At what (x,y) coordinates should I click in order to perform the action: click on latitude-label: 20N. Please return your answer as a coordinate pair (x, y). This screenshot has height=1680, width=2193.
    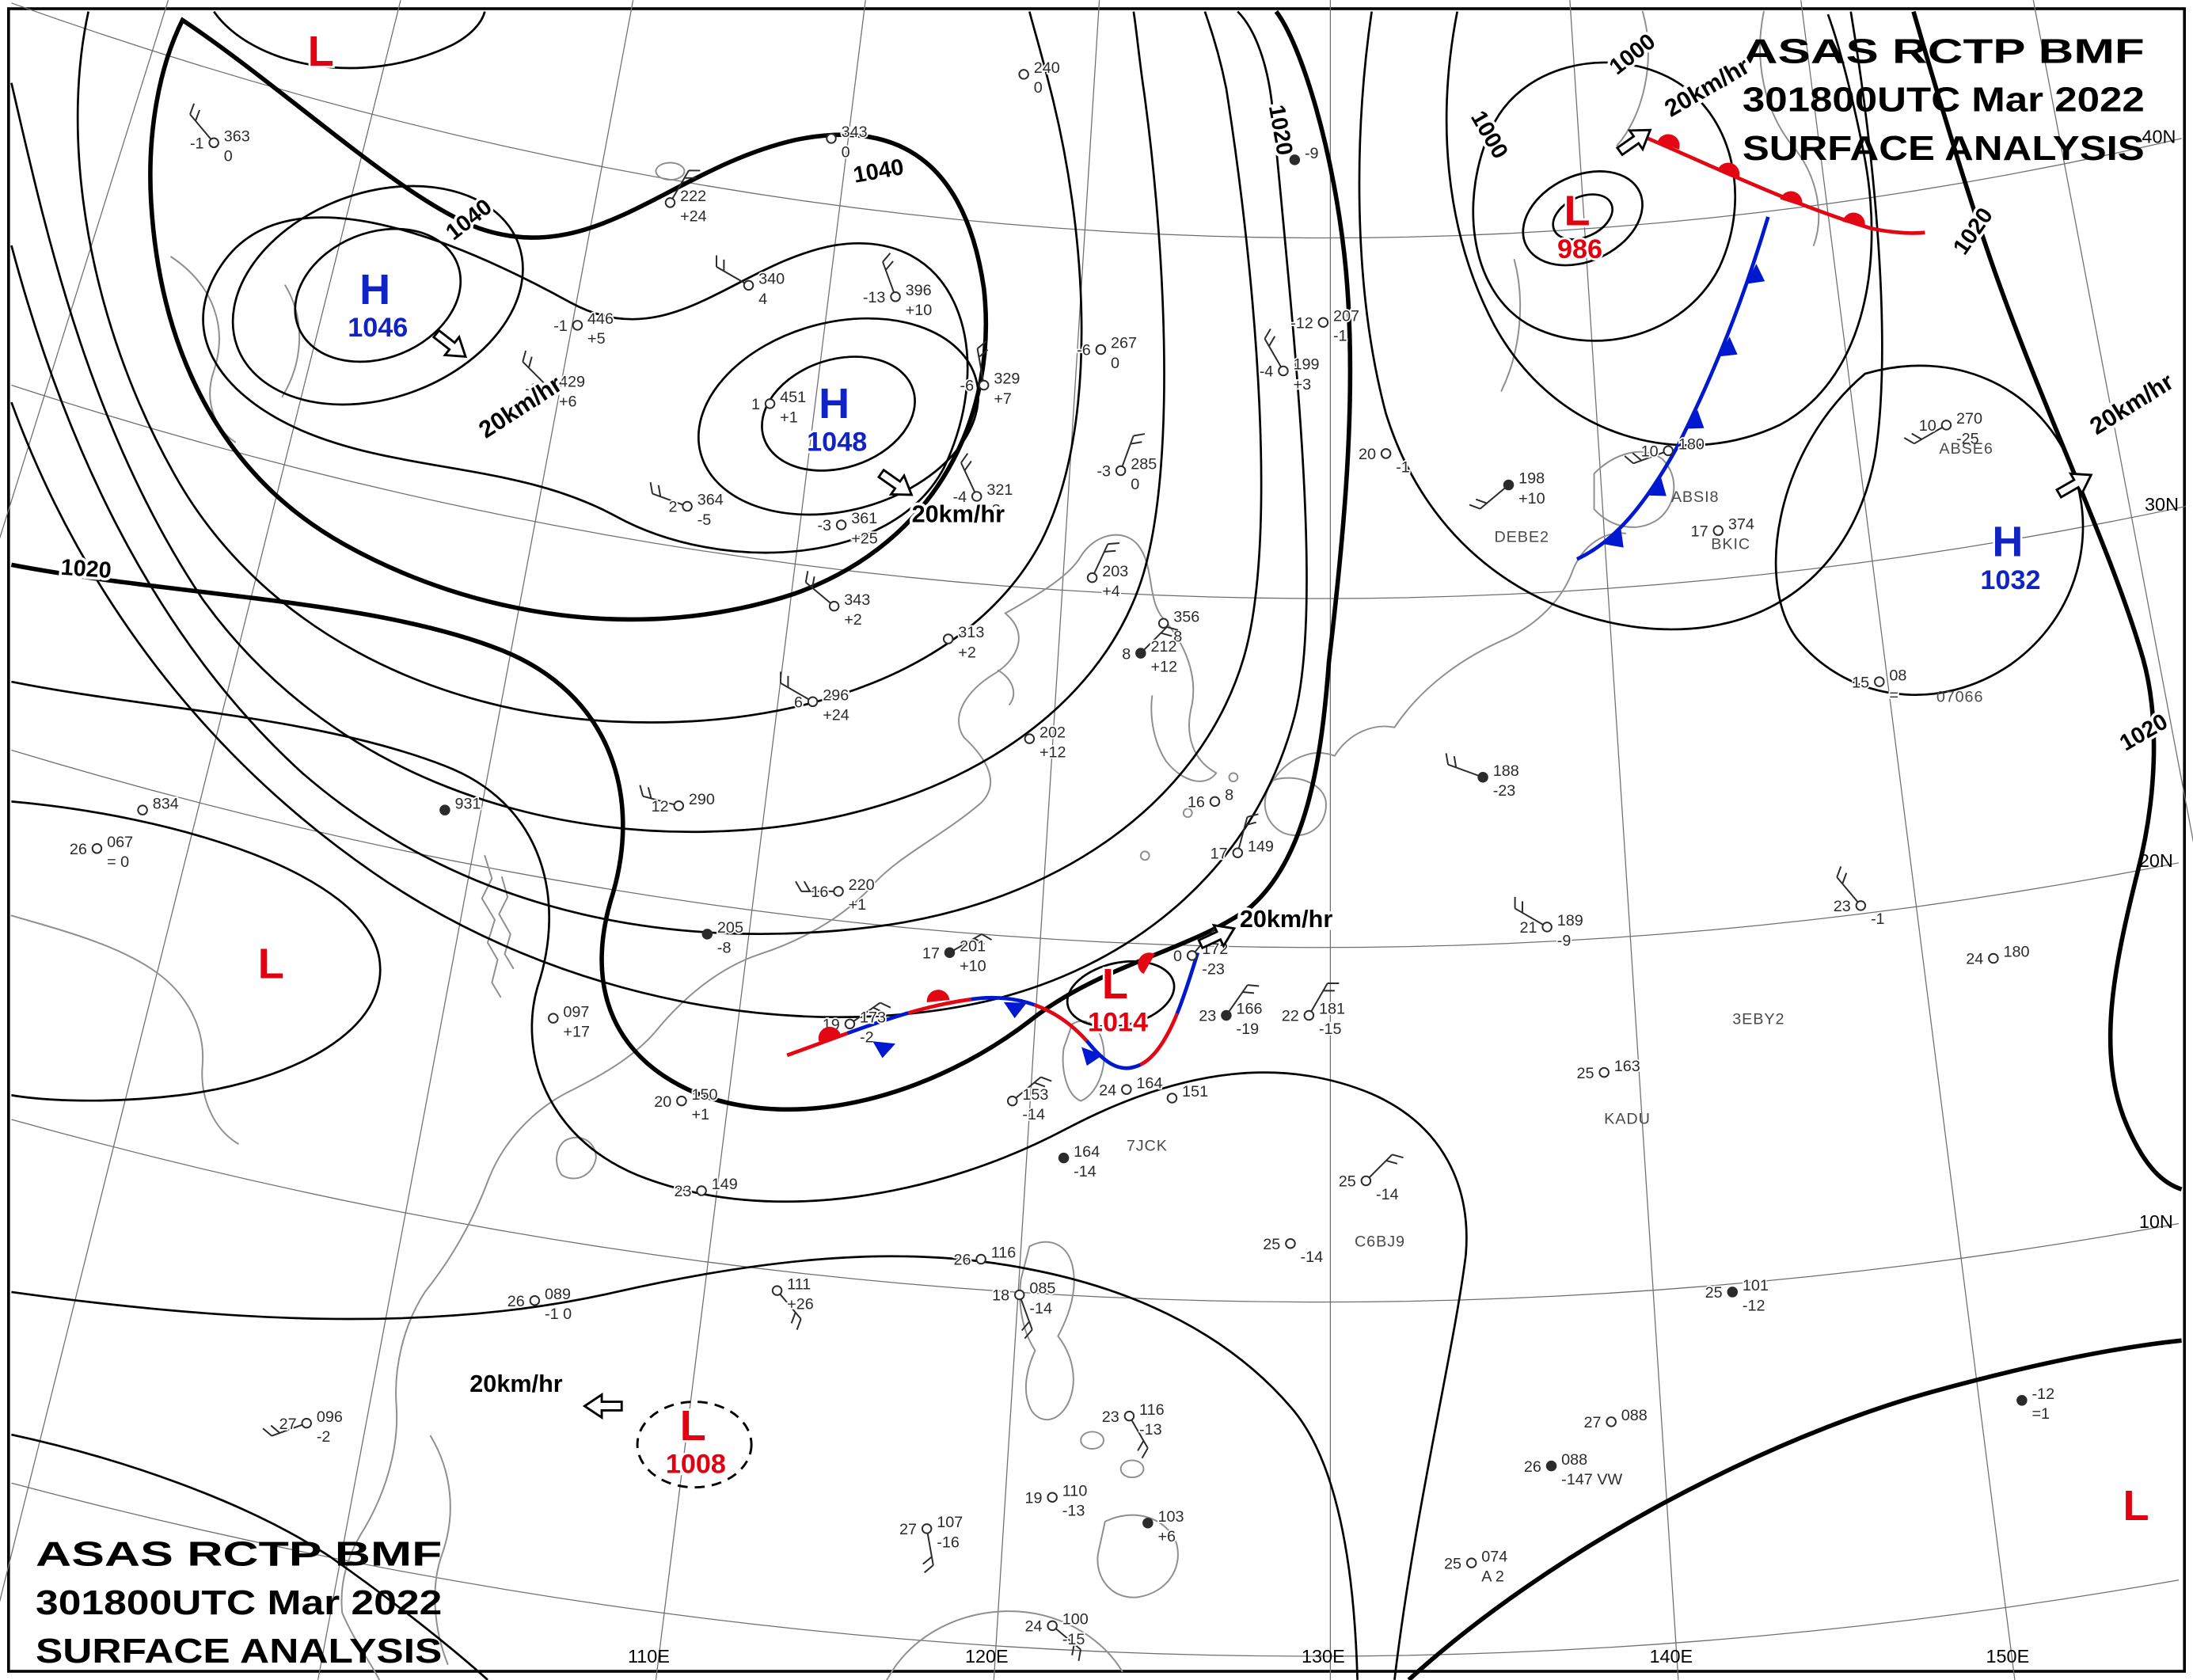
    Looking at the image, I should click on (2156, 860).